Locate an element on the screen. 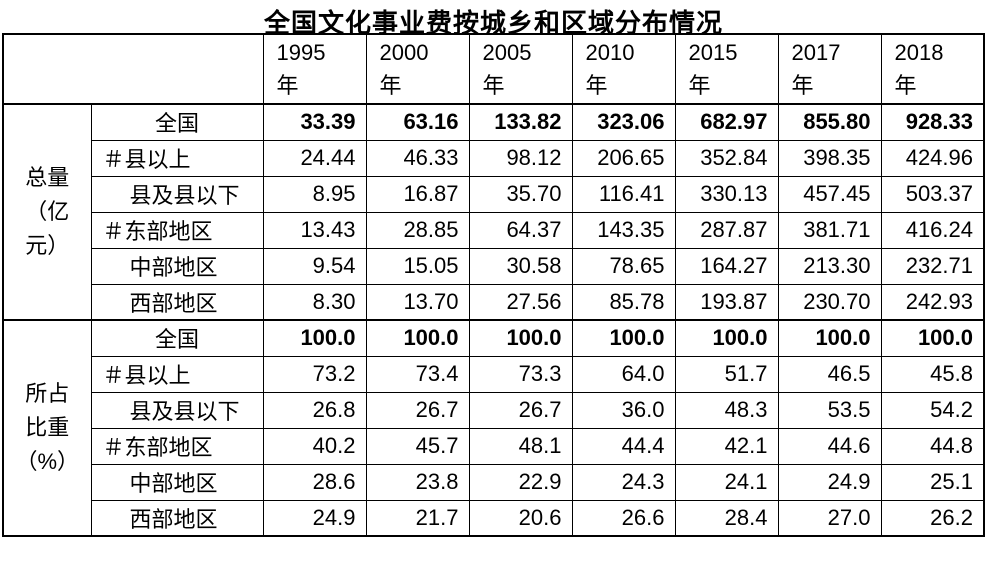 This screenshot has width=987, height=571. table-row: ＃县以上 73.2 73.4 73.3 64.0 51.7 46.5 45.8 is located at coordinates (494, 374).